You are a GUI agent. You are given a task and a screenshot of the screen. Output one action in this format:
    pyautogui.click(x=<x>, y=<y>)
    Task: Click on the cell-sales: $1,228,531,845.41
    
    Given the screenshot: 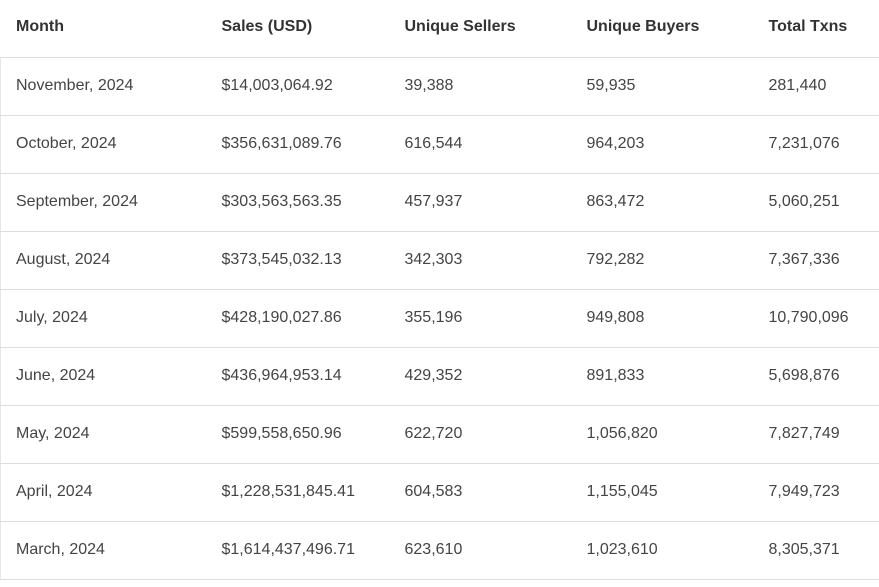 What is the action you would take?
    pyautogui.click(x=298, y=492)
    